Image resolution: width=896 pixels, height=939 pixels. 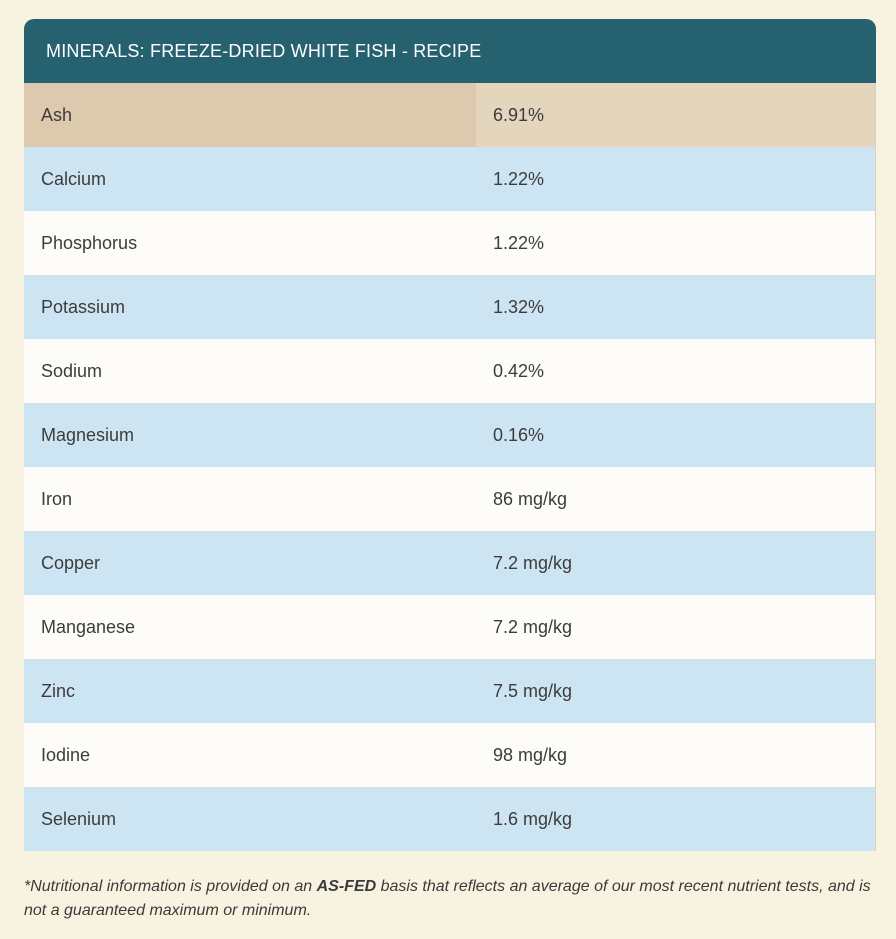 I want to click on row-value: 7.5 mg/kg, so click(x=533, y=690).